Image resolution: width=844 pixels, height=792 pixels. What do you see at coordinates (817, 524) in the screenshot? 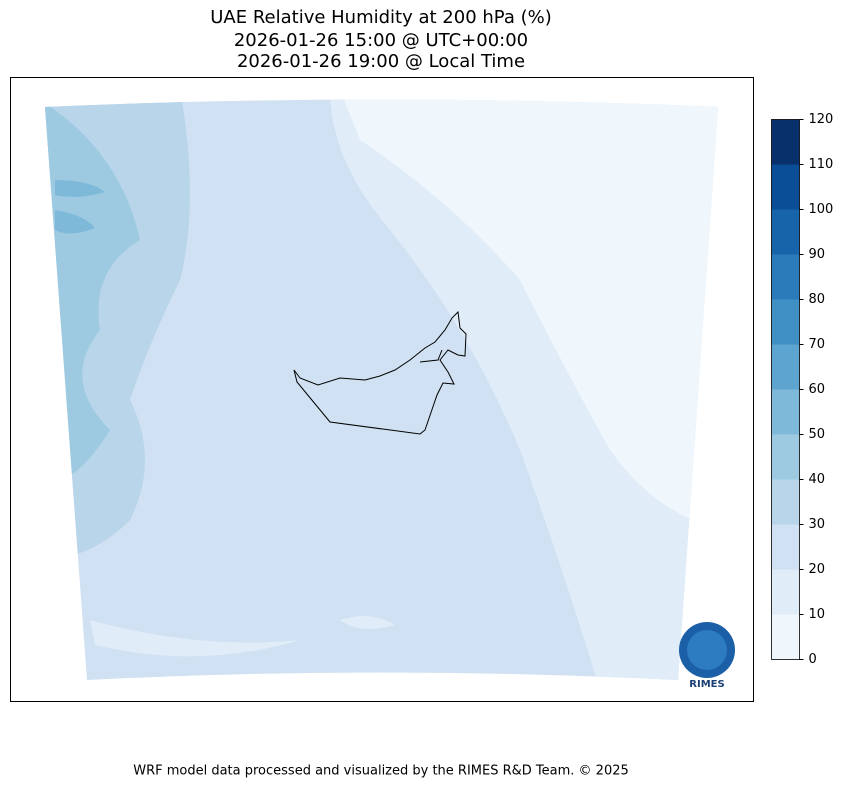
I see `colorbar-tick-label: 30` at bounding box center [817, 524].